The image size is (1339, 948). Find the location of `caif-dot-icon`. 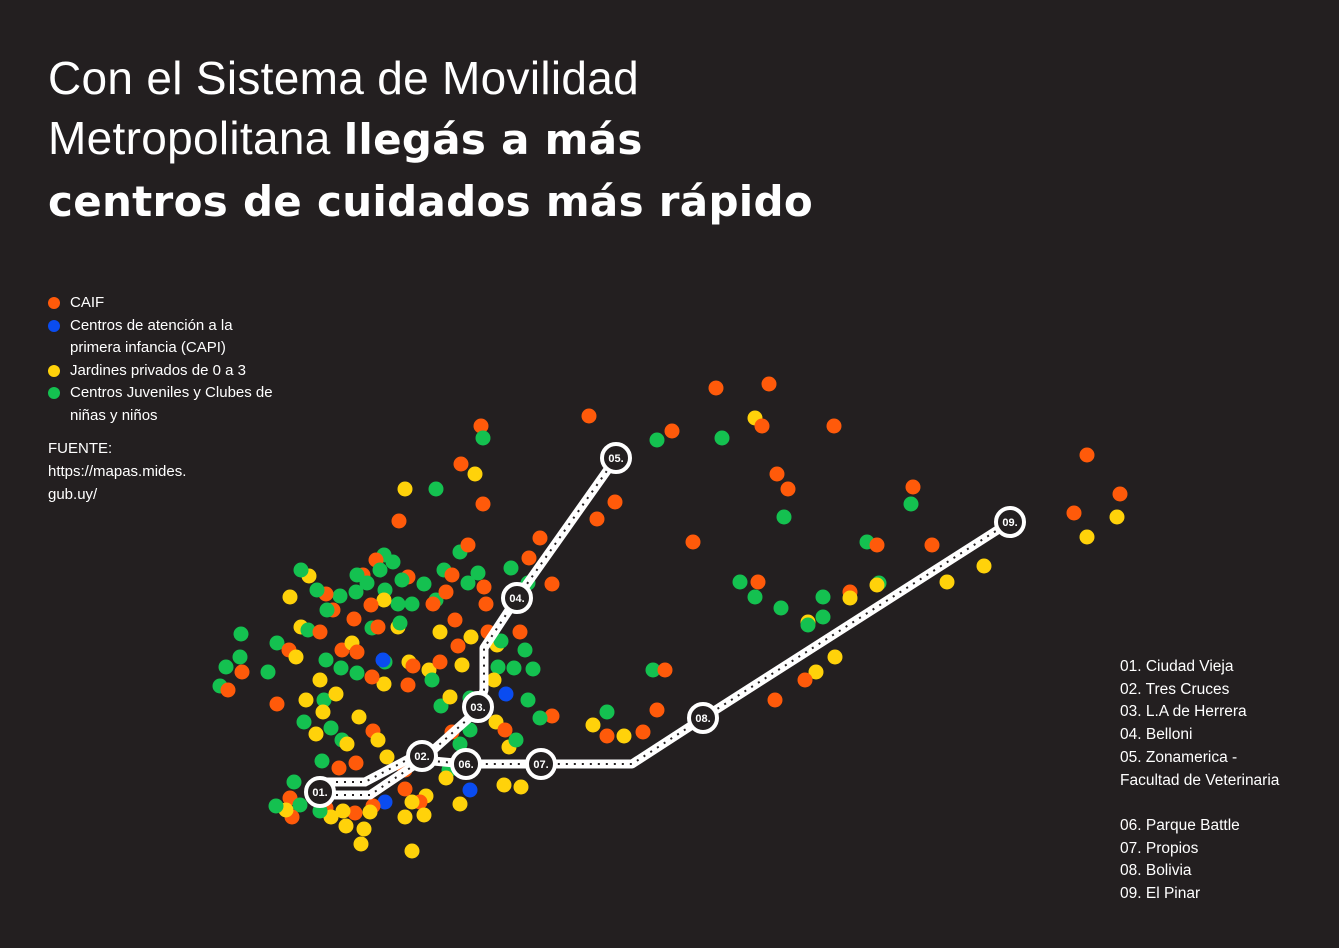

caif-dot-icon is located at coordinates (54, 303).